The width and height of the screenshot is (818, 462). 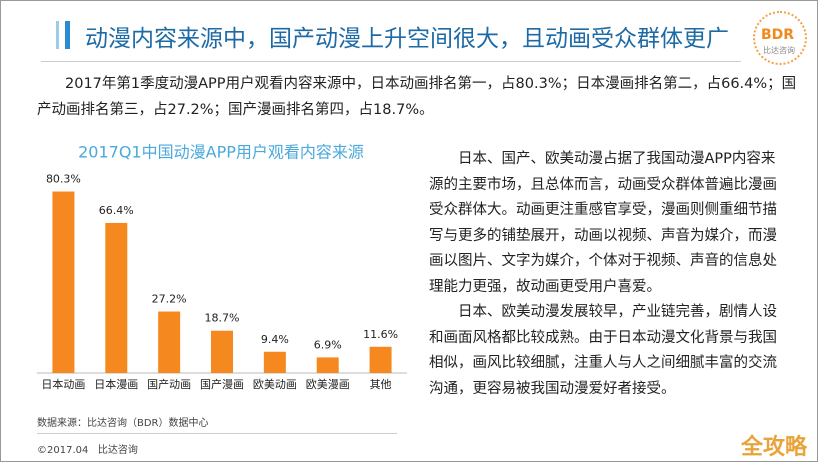 What do you see at coordinates (221, 152) in the screenshot?
I see `chart-title: 2017Q1中国动漫APP用户观看内容来源` at bounding box center [221, 152].